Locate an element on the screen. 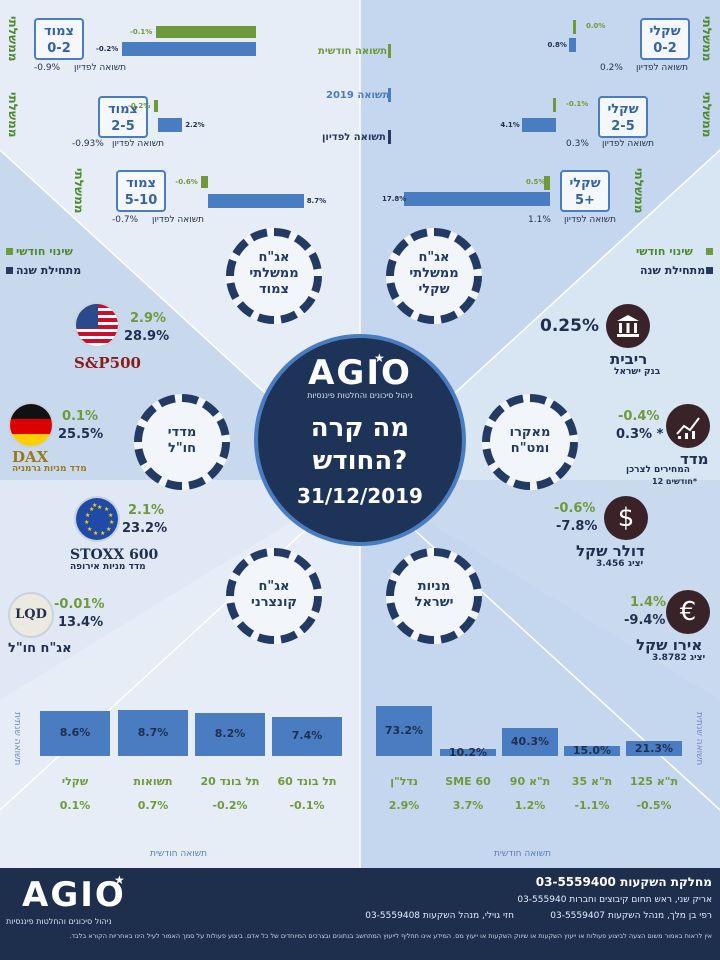 The height and width of the screenshot is (960, 720). cpi-ytd-value: 8.7% is located at coordinates (316, 201).